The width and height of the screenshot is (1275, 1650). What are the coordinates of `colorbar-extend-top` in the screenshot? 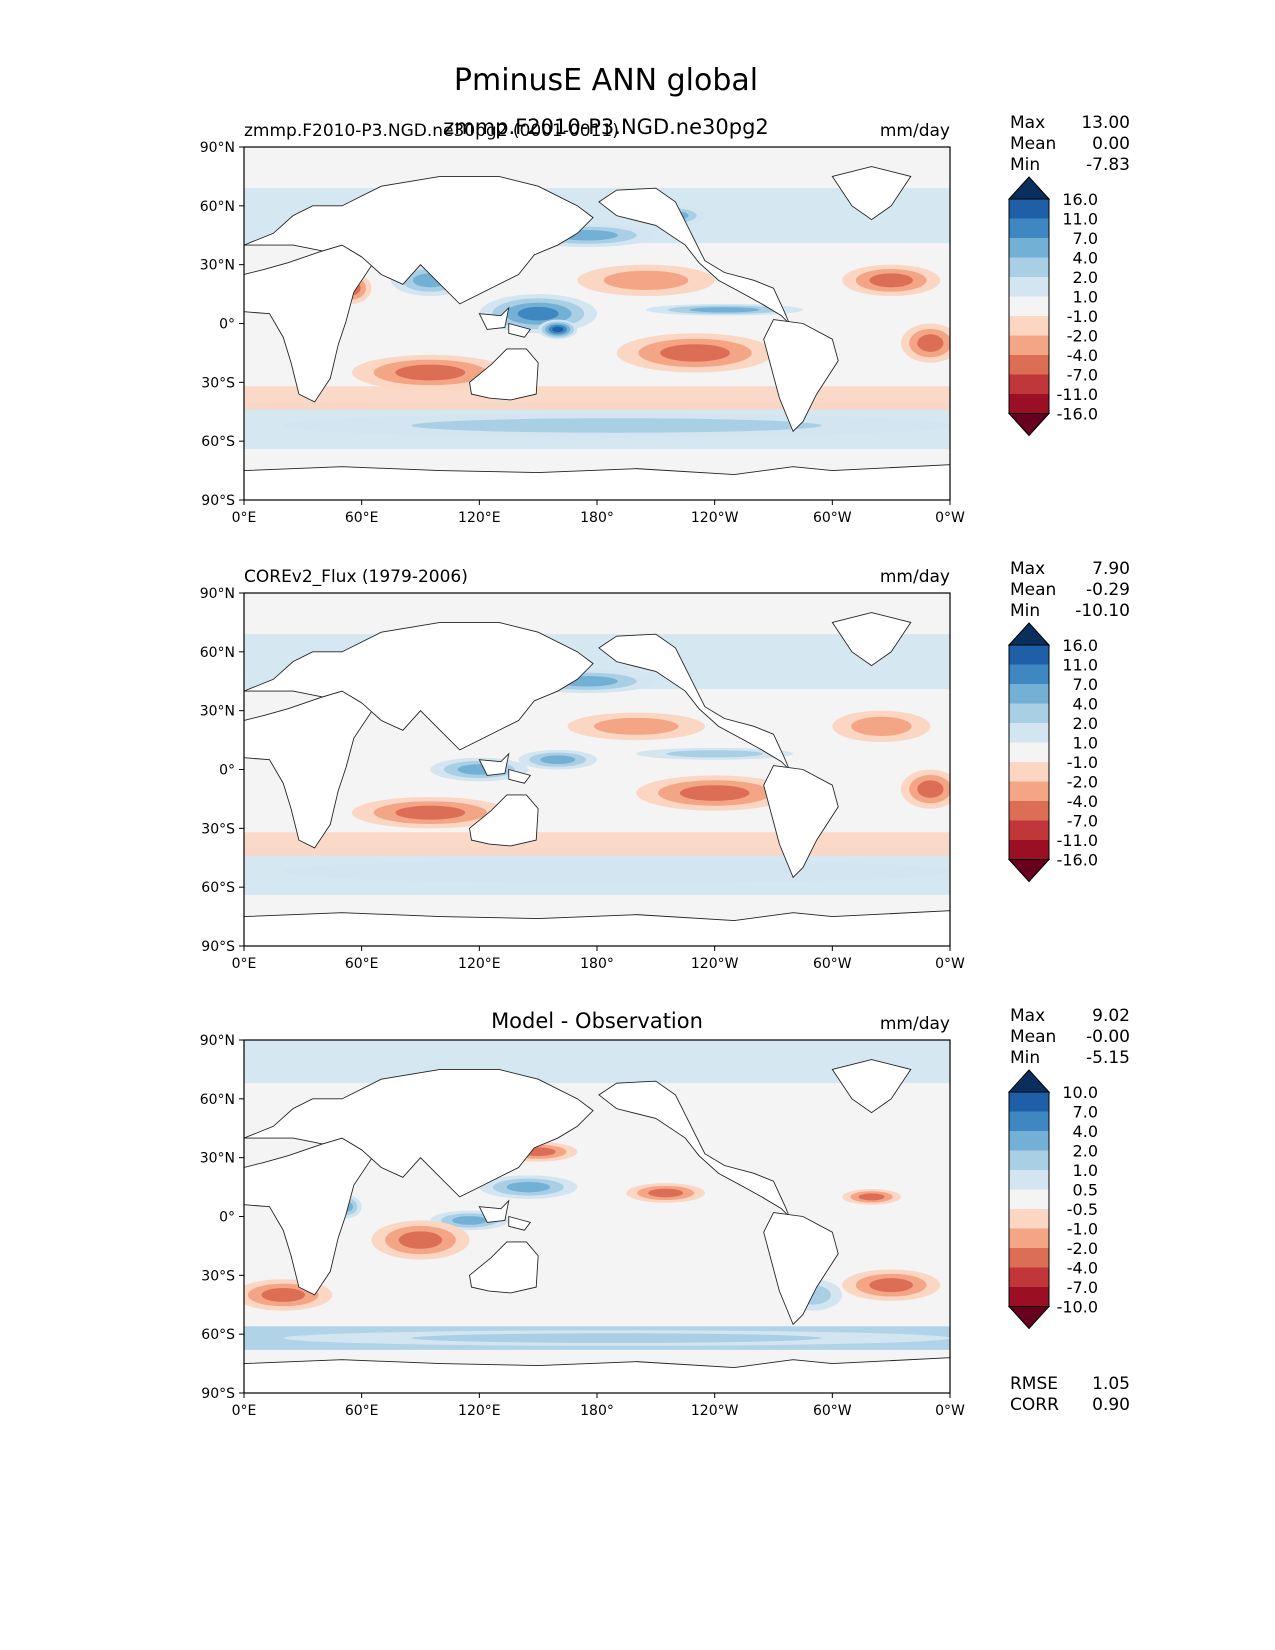 It's located at (1029, 1081).